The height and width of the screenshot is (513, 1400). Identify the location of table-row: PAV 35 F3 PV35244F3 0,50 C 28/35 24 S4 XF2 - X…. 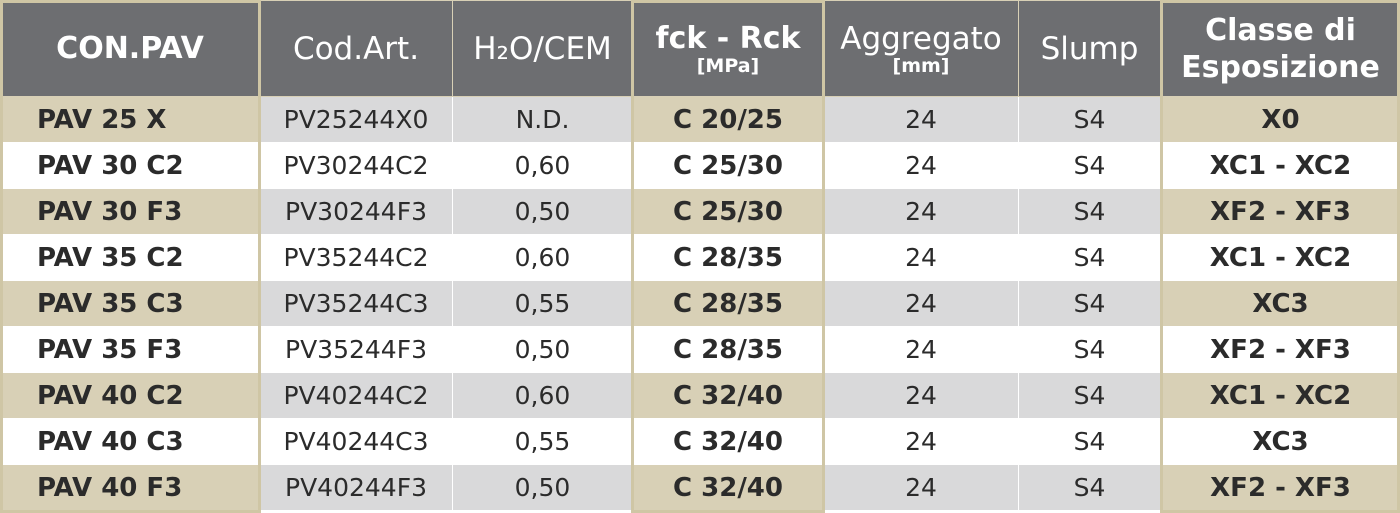
(700, 349).